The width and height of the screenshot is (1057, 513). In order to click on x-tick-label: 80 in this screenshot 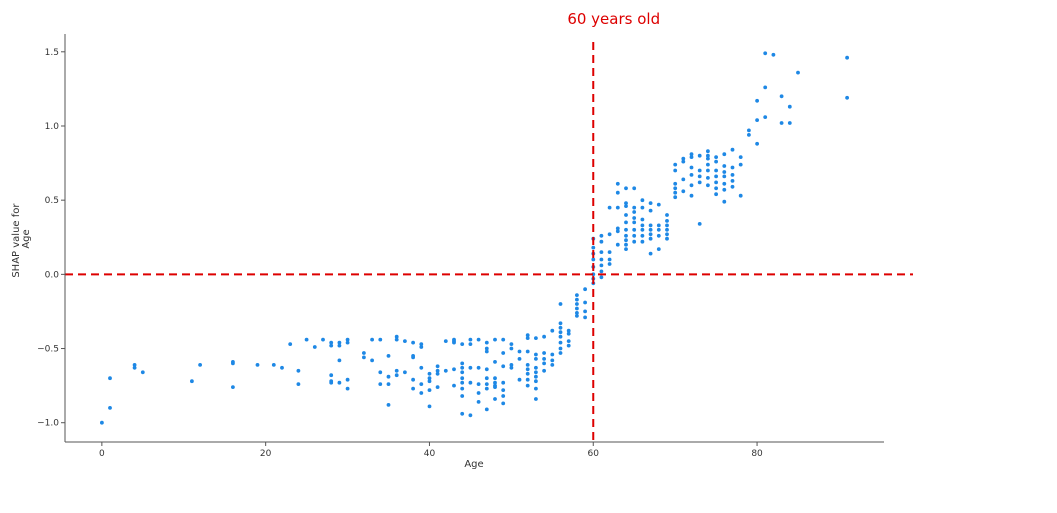, I will do `click(757, 454)`.